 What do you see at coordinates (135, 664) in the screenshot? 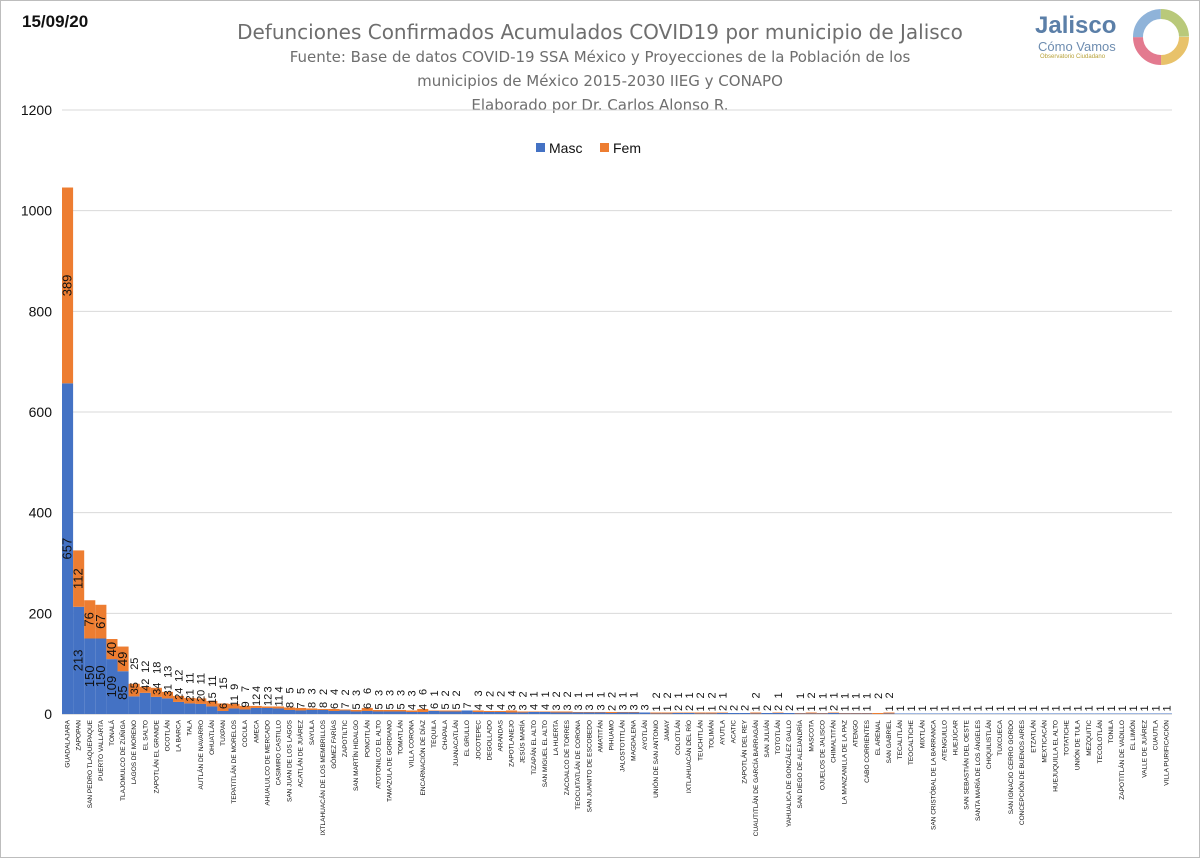
I see `data-label-fem: 25` at bounding box center [135, 664].